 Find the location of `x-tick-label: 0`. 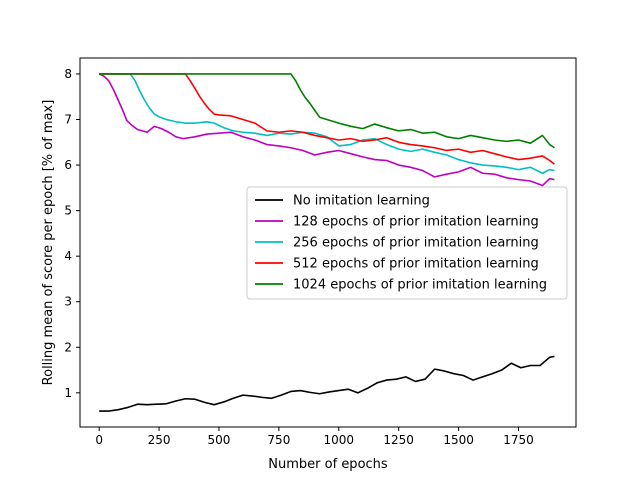

x-tick-label: 0 is located at coordinates (99, 440).